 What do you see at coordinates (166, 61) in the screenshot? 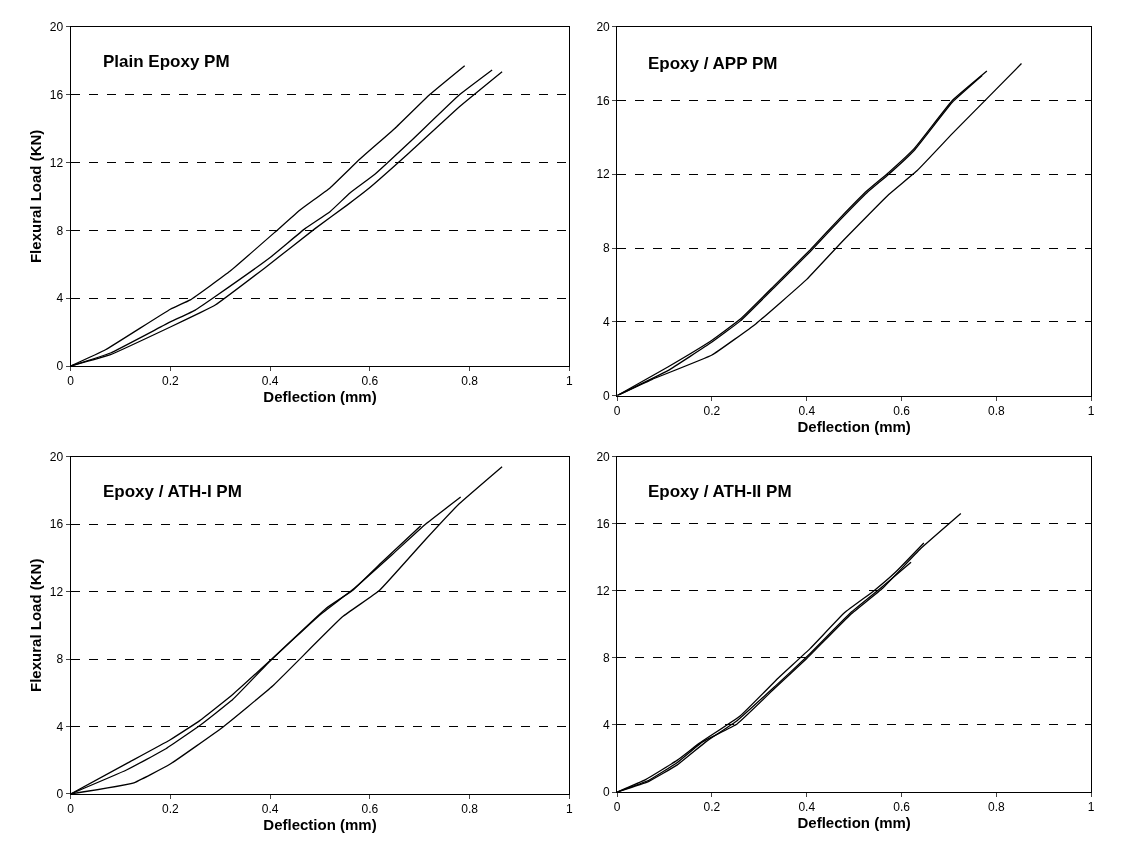
I see `text: Plain Epoxy PM` at bounding box center [166, 61].